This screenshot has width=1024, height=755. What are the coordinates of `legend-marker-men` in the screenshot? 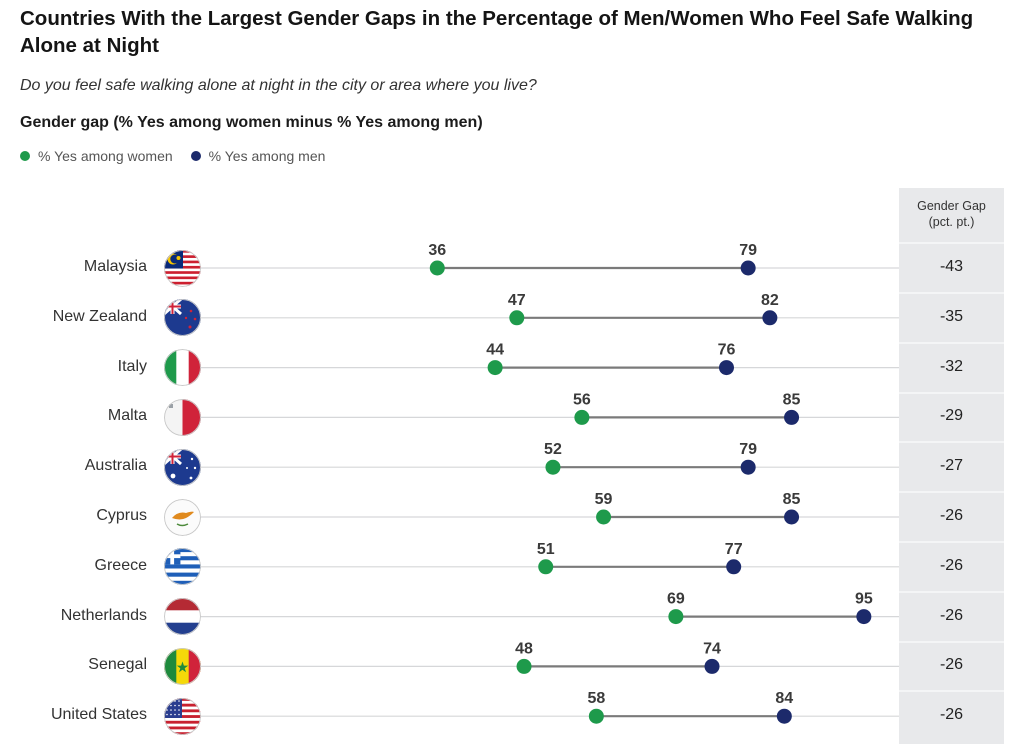 It's located at (195, 156).